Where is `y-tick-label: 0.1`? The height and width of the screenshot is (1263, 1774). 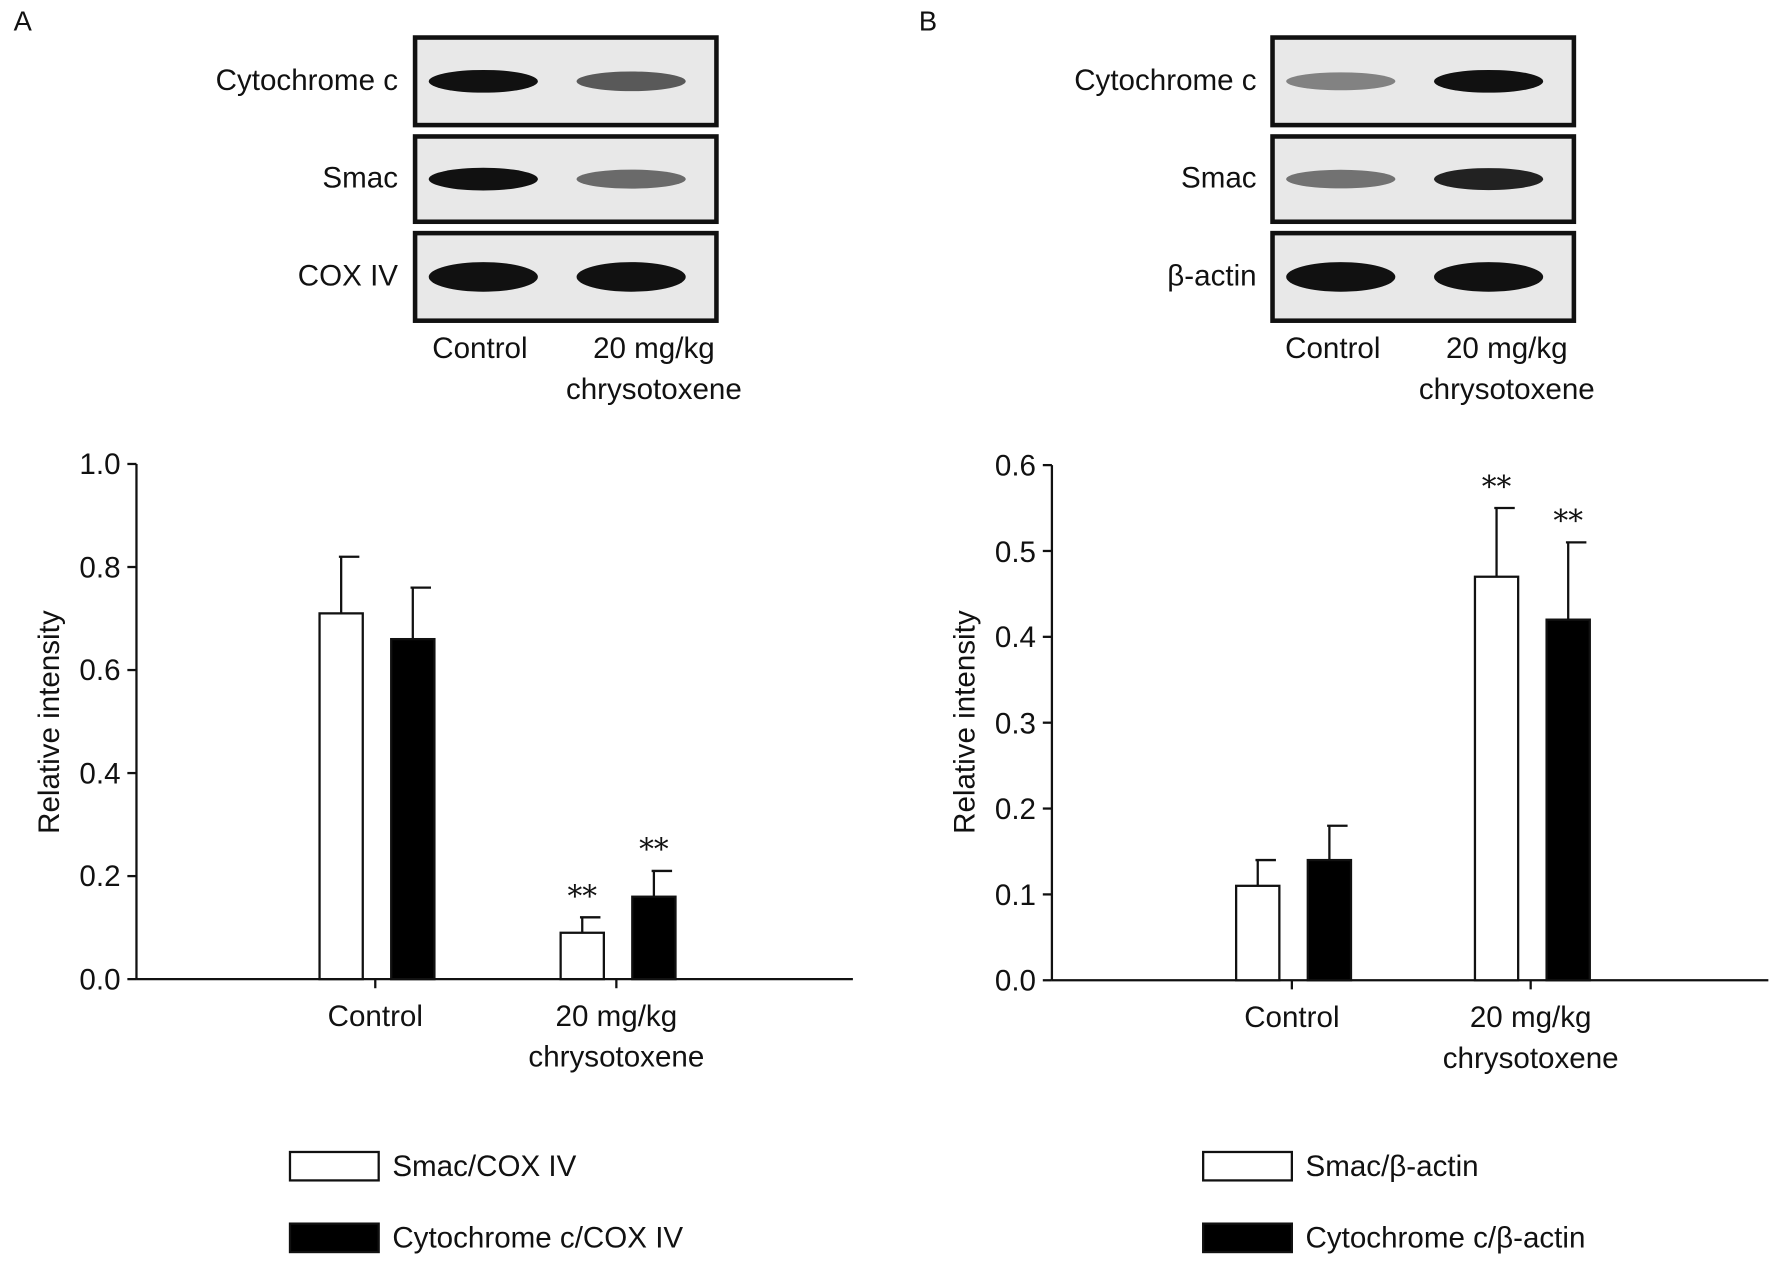
y-tick-label: 0.1 is located at coordinates (1015, 894).